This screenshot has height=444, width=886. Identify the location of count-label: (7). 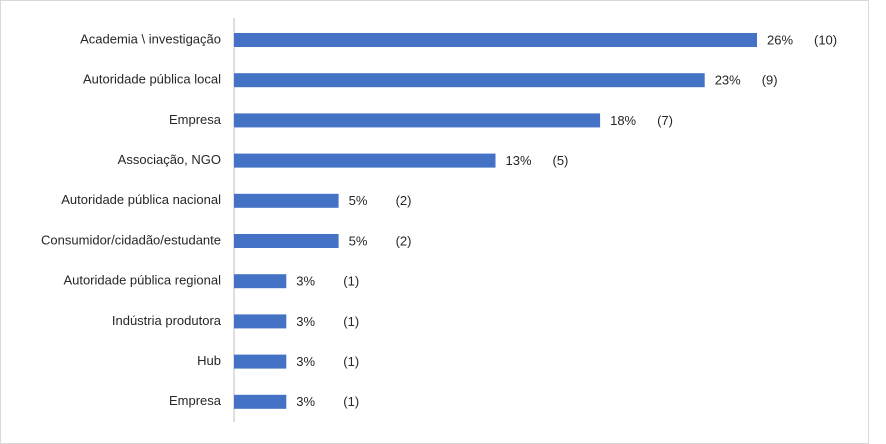
(665, 120).